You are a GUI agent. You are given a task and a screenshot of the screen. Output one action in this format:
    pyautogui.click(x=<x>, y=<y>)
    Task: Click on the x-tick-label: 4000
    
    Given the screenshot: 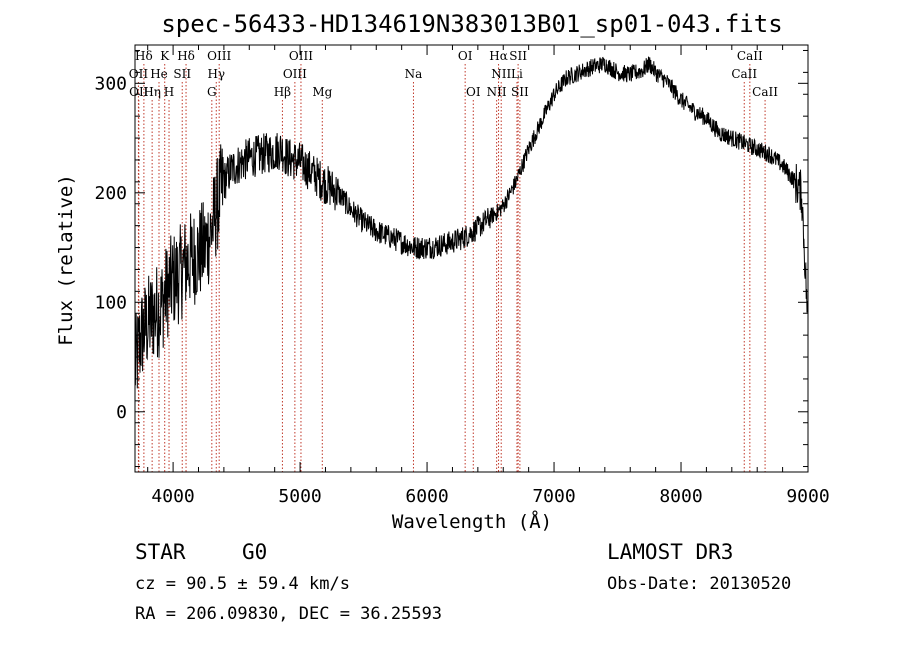 What is the action you would take?
    pyautogui.click(x=172, y=496)
    